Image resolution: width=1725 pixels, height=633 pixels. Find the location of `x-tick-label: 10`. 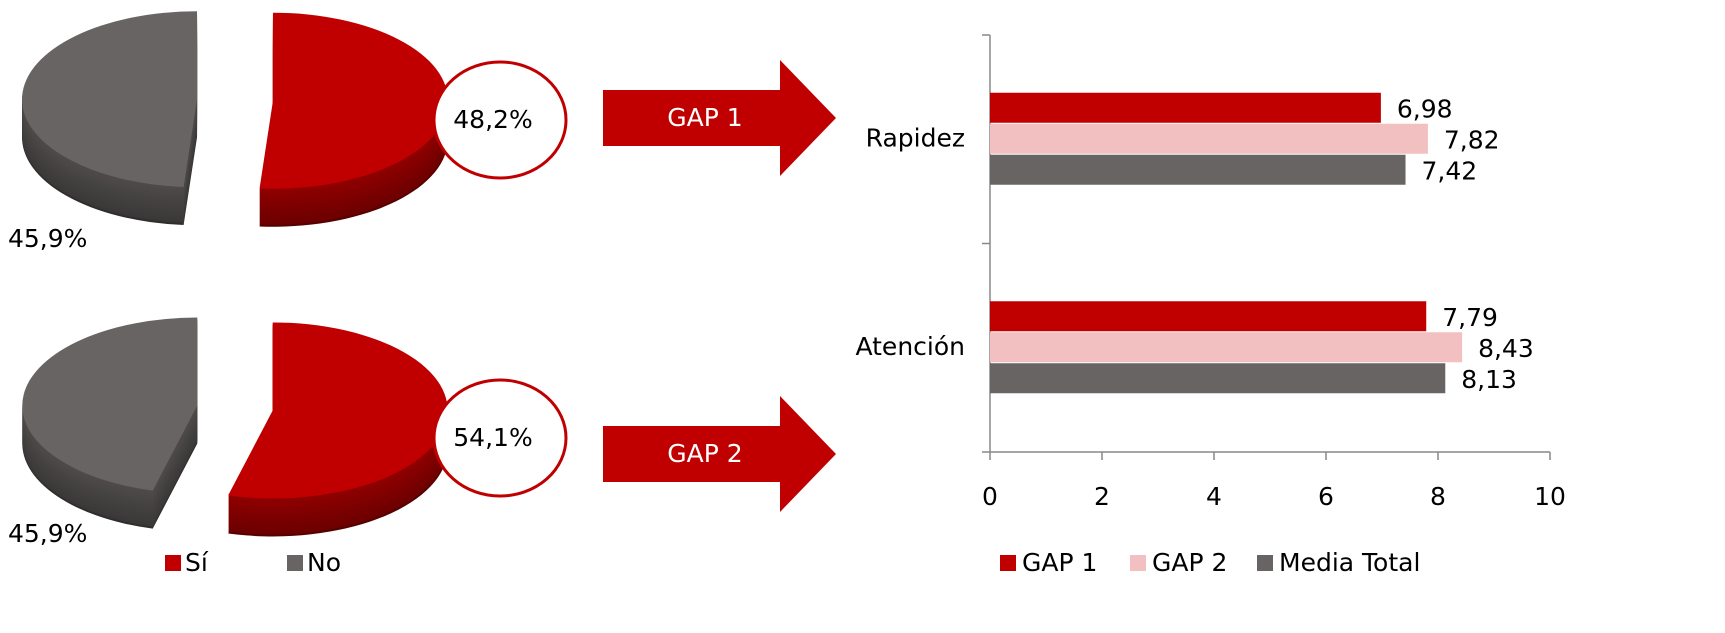

x-tick-label: 10 is located at coordinates (1550, 496).